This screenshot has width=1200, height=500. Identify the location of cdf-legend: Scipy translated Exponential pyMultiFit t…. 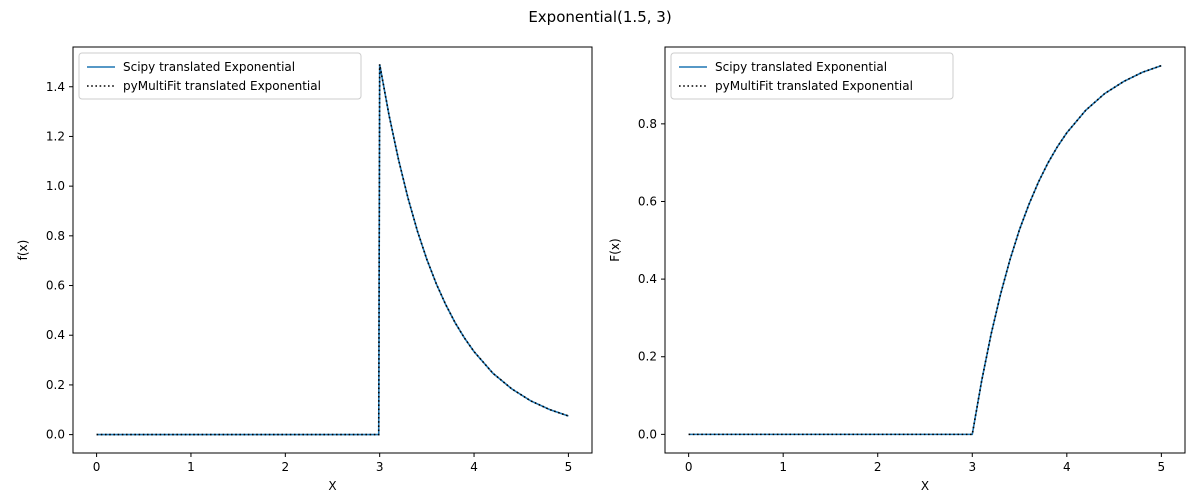
(812, 76).